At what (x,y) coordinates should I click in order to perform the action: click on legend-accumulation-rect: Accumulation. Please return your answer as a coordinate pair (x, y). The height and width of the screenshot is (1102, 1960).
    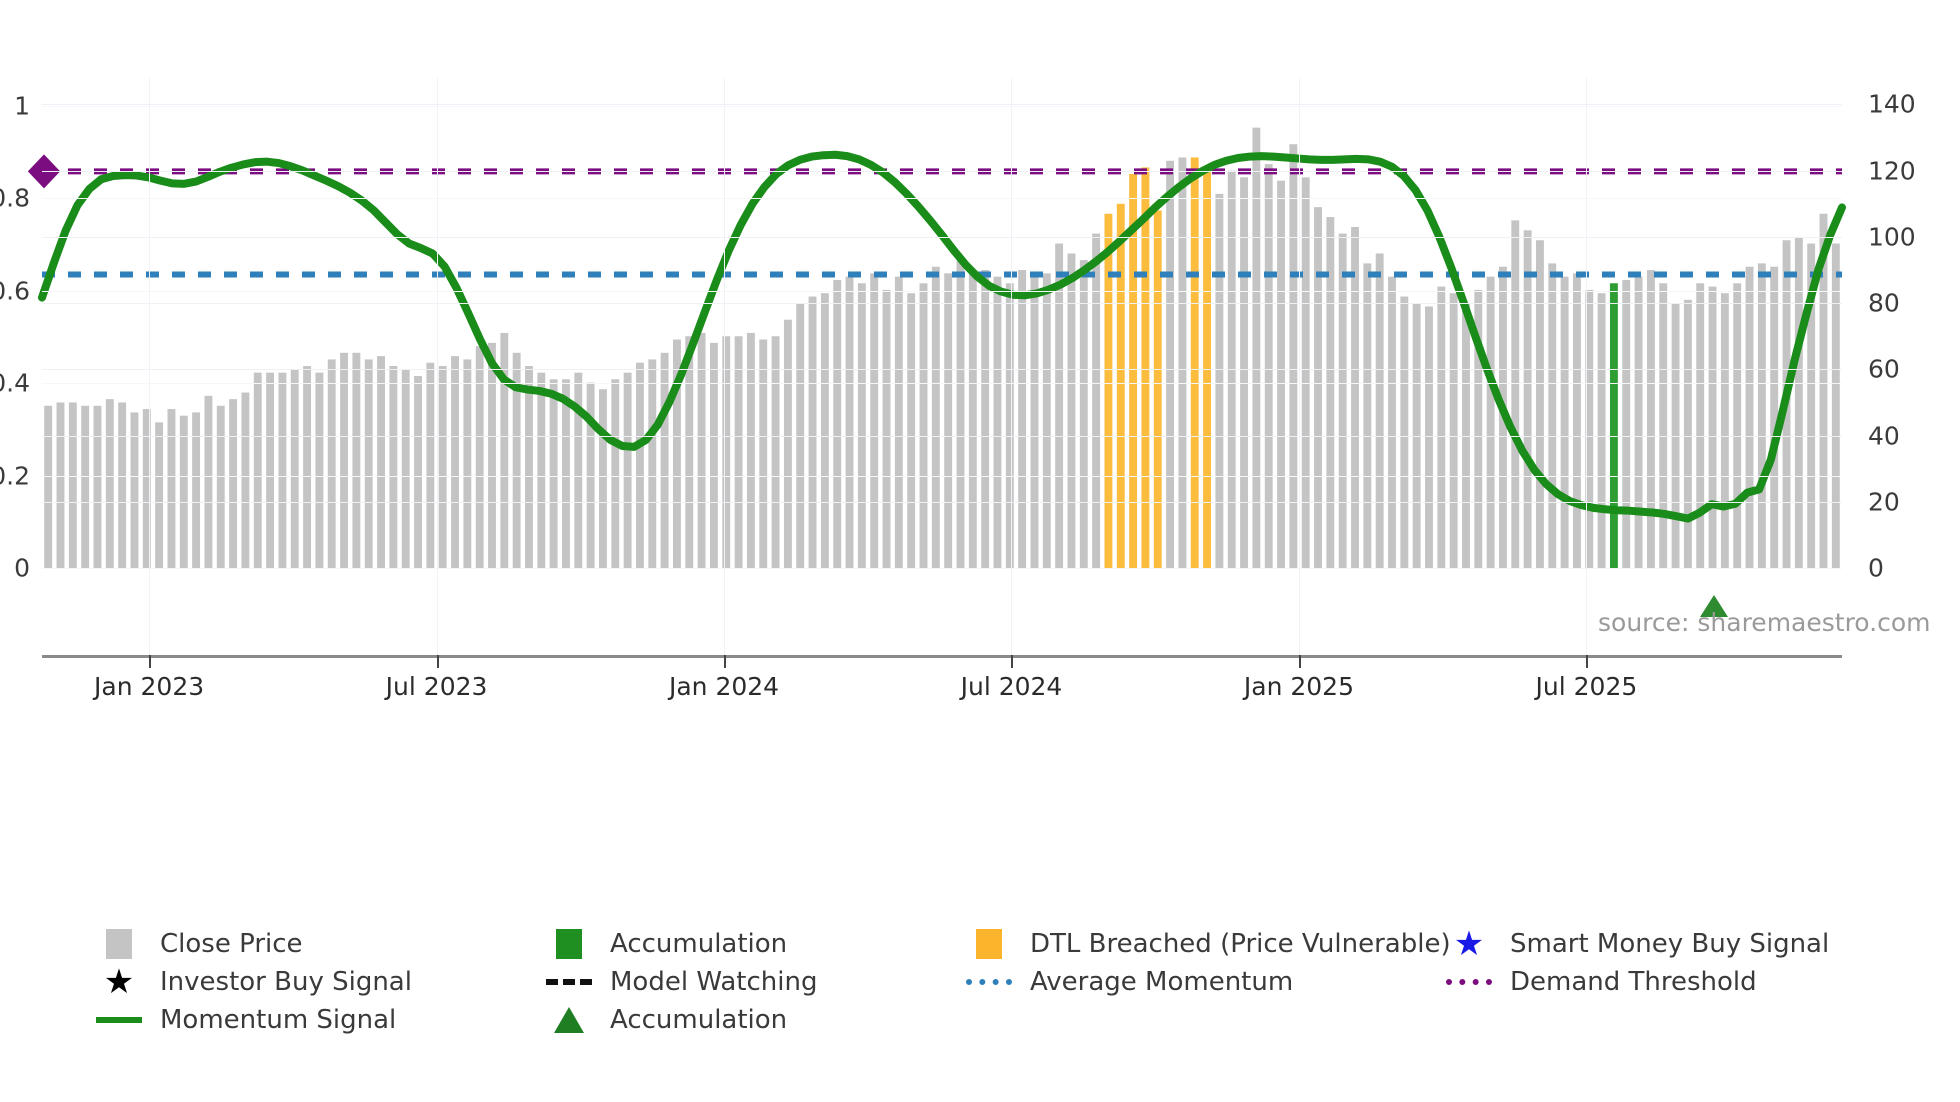
    Looking at the image, I should click on (756, 944).